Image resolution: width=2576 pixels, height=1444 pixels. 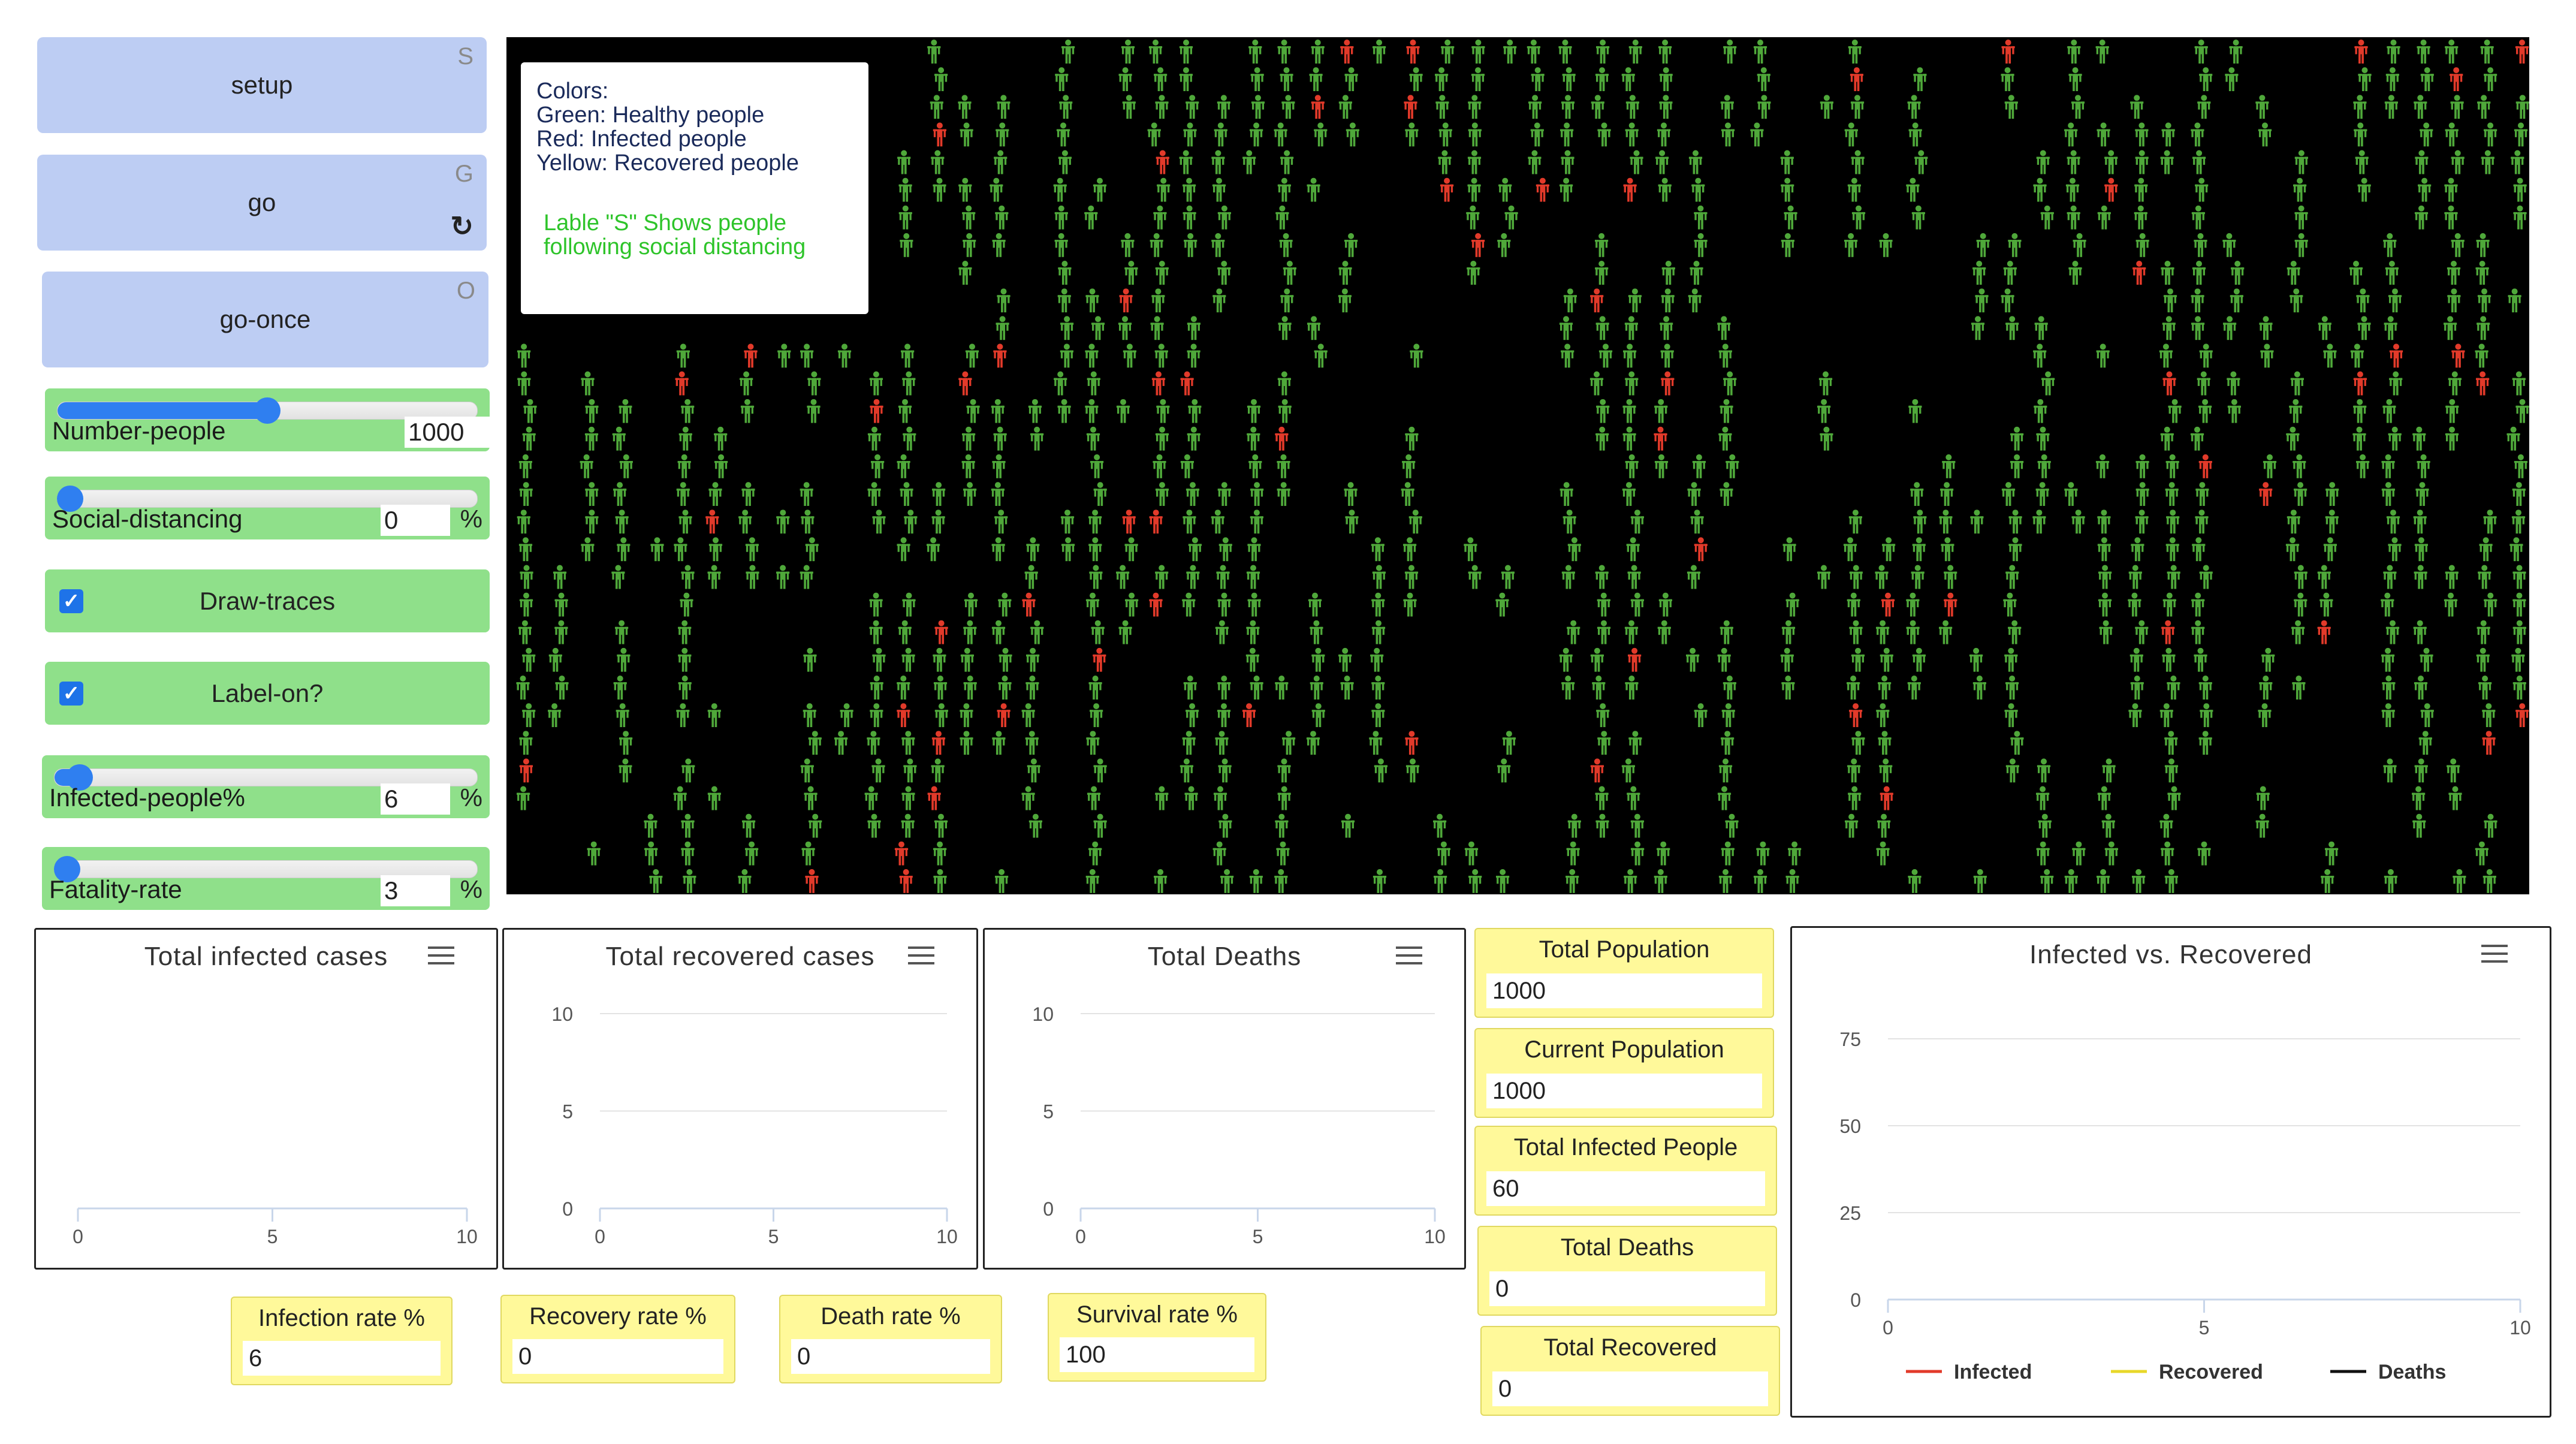 What do you see at coordinates (416, 890) in the screenshot?
I see `slider-value: 3` at bounding box center [416, 890].